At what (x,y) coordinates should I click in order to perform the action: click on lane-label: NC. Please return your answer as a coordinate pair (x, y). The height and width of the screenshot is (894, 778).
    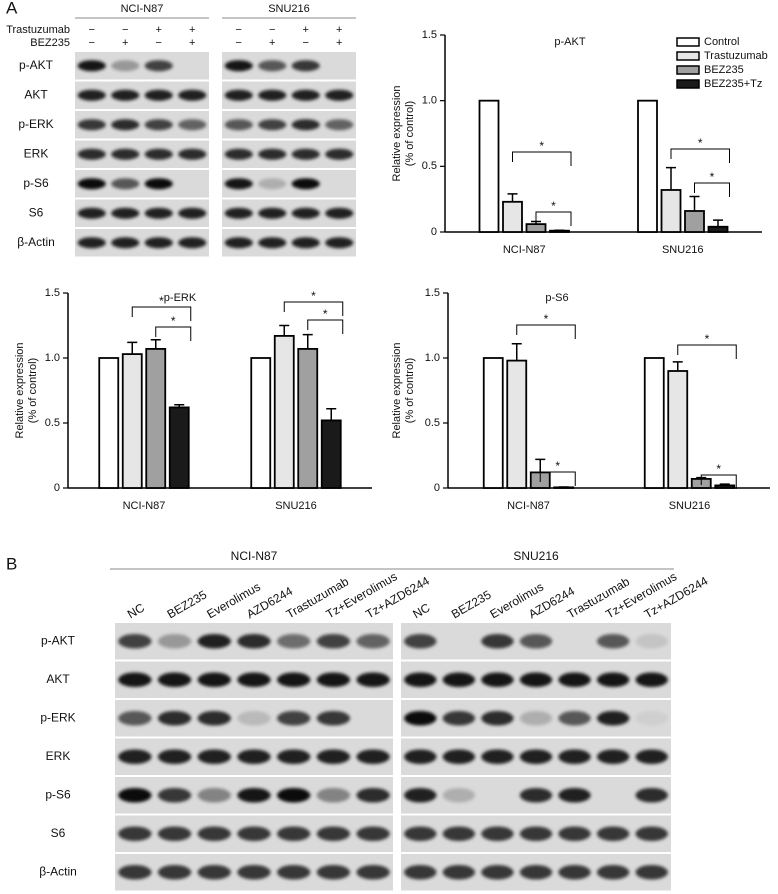
    Looking at the image, I should click on (421, 610).